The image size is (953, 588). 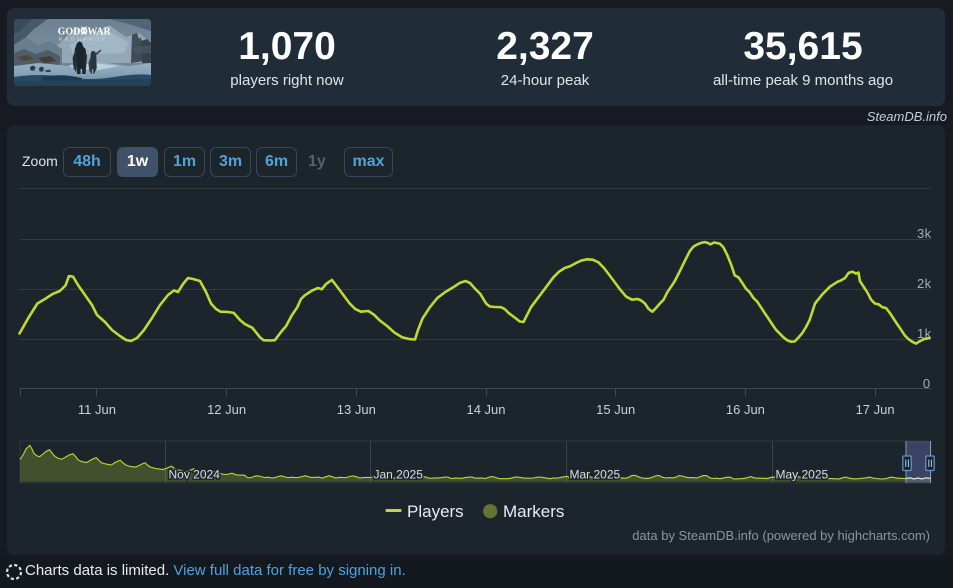 What do you see at coordinates (927, 383) in the screenshot?
I see `svg-text: 0` at bounding box center [927, 383].